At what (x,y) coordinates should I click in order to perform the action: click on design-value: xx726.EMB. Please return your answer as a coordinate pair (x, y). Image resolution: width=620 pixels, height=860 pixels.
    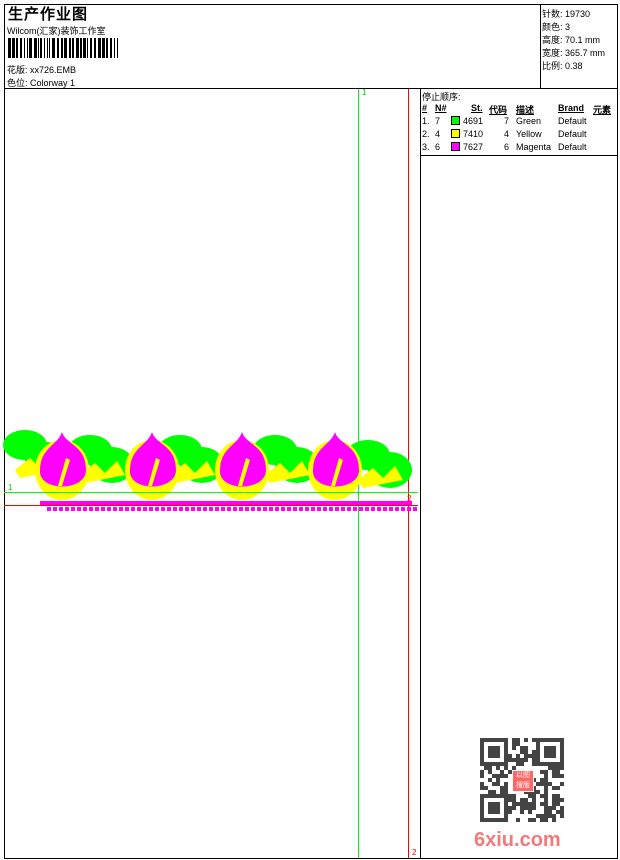
    Looking at the image, I should click on (53, 70).